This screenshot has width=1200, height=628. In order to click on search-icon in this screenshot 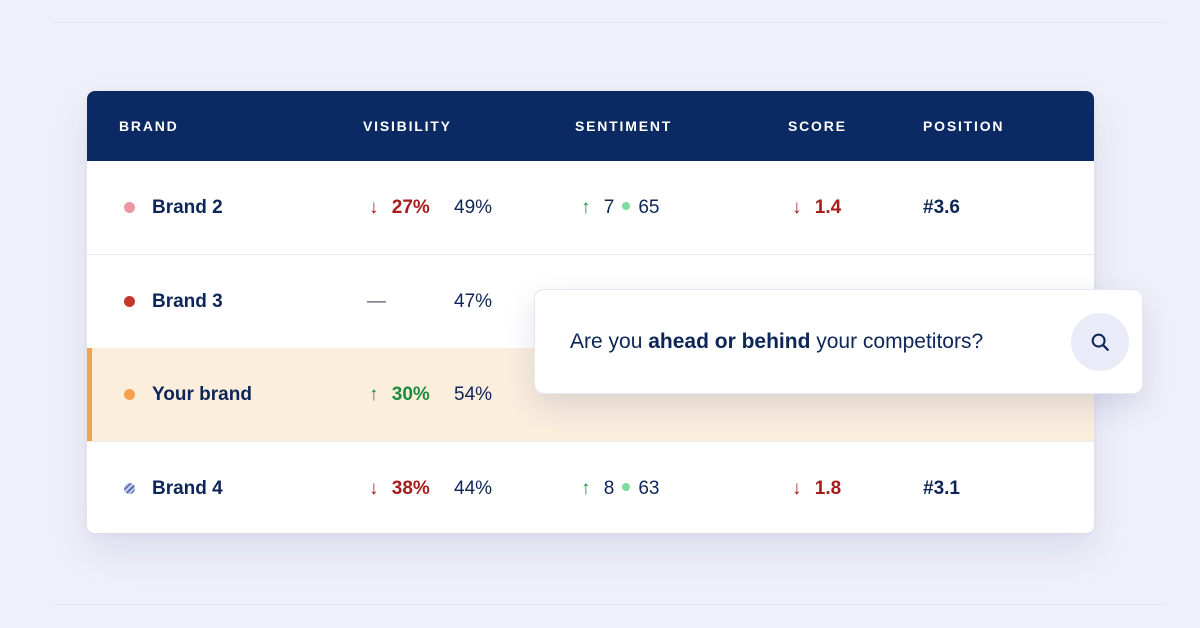, I will do `click(1100, 342)`.